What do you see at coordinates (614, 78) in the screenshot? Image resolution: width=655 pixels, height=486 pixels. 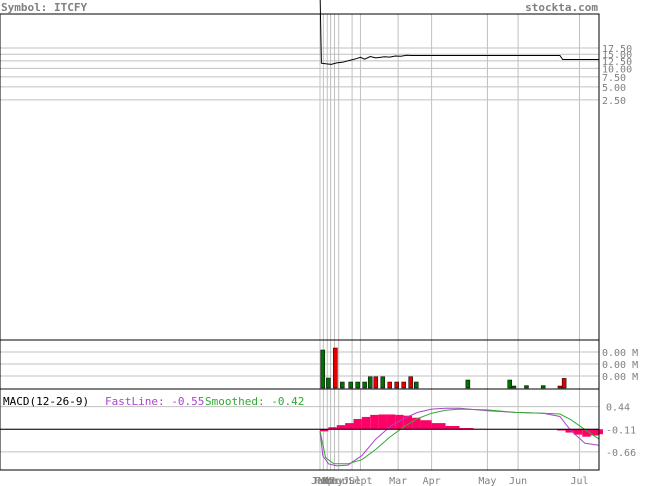 I see `price-tick-label: 7.50` at bounding box center [614, 78].